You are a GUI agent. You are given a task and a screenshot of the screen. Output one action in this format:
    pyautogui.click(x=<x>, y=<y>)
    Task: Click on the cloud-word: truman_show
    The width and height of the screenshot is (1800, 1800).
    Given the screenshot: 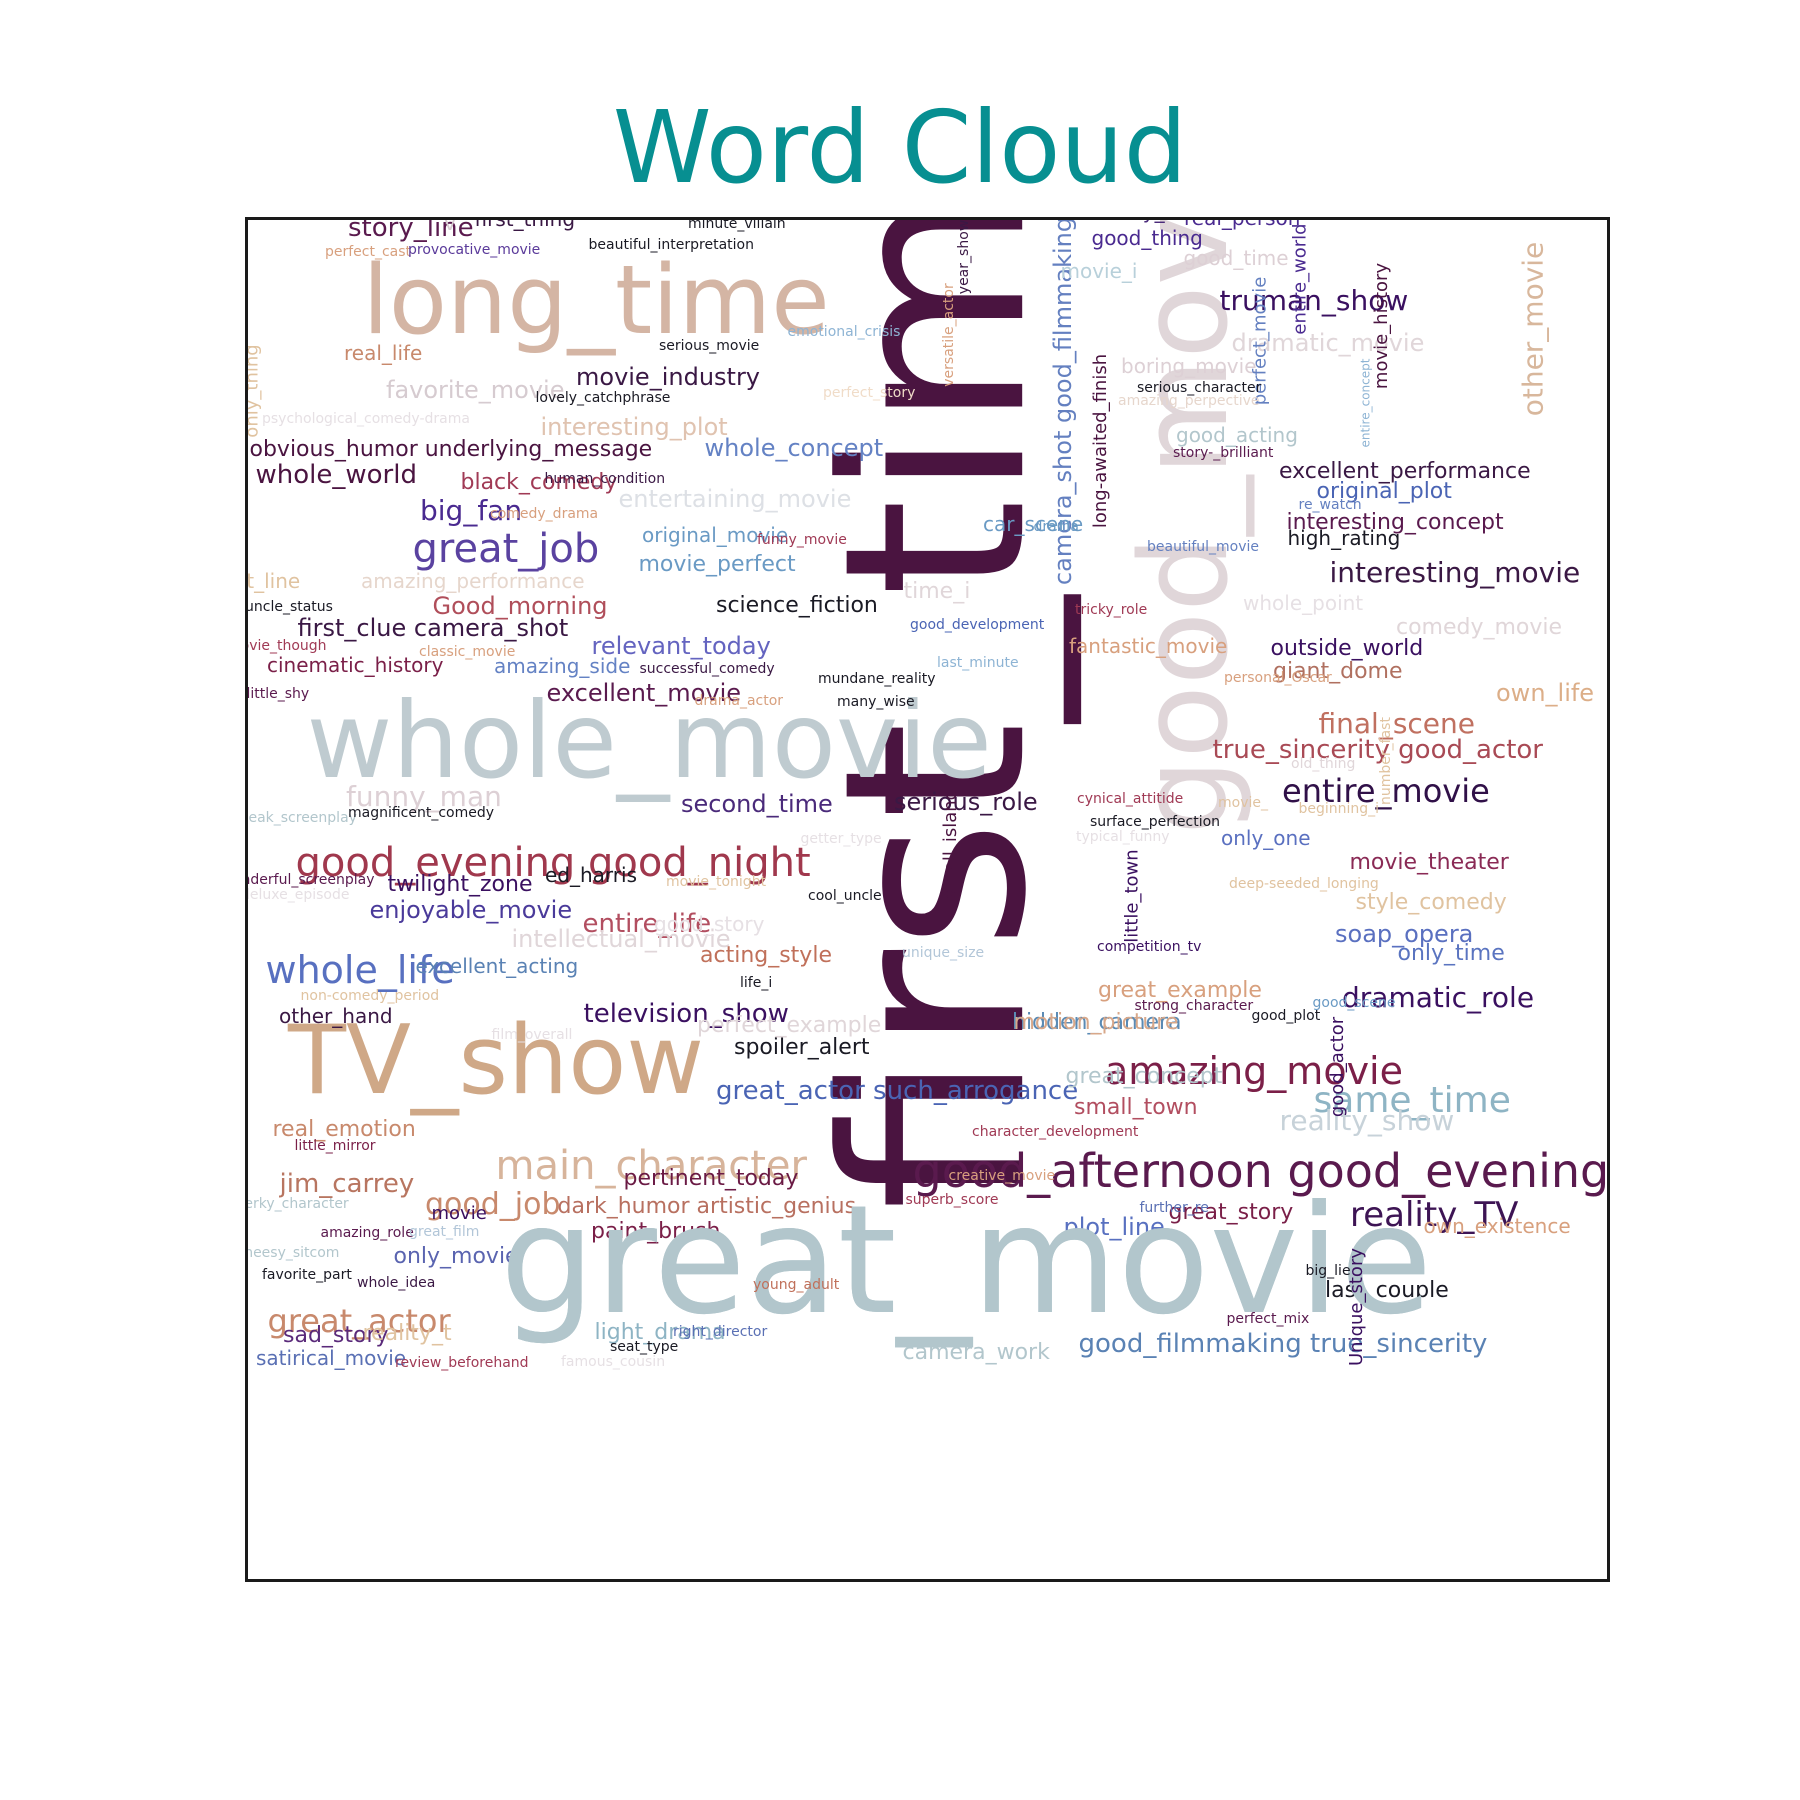 What is the action you would take?
    pyautogui.click(x=1314, y=300)
    